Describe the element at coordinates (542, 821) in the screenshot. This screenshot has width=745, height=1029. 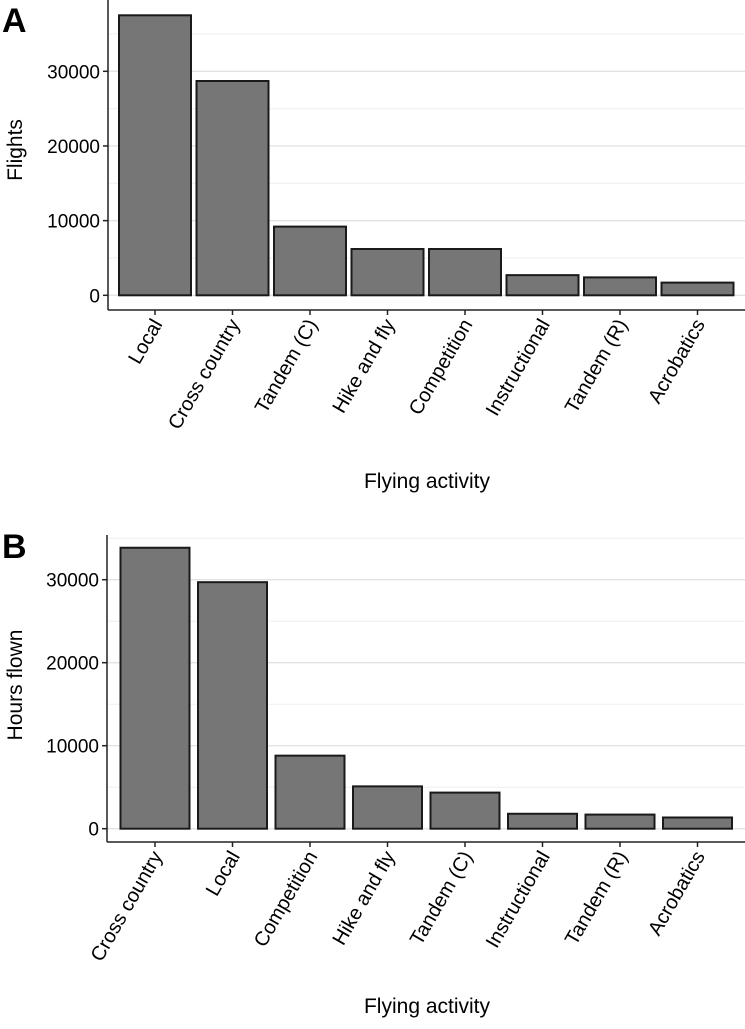
I see `panel-b-bar-instructional` at that location.